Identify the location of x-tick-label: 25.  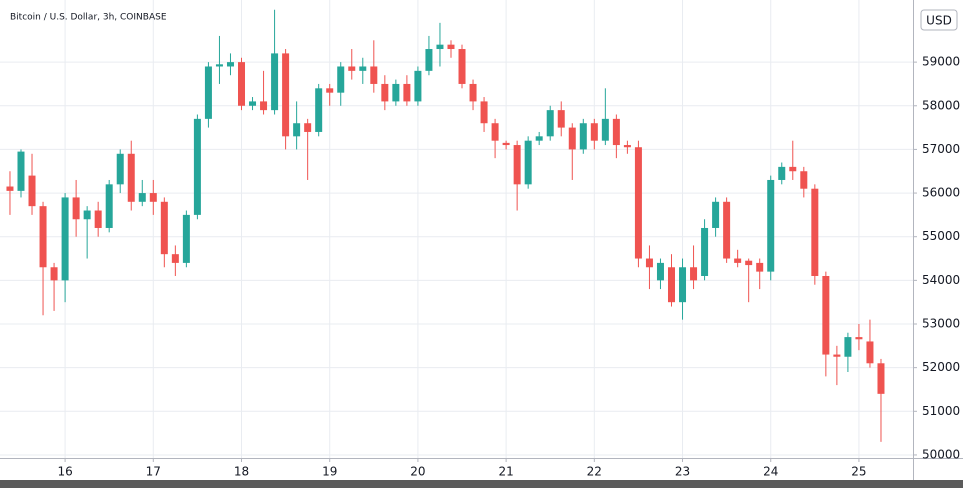
(858, 472).